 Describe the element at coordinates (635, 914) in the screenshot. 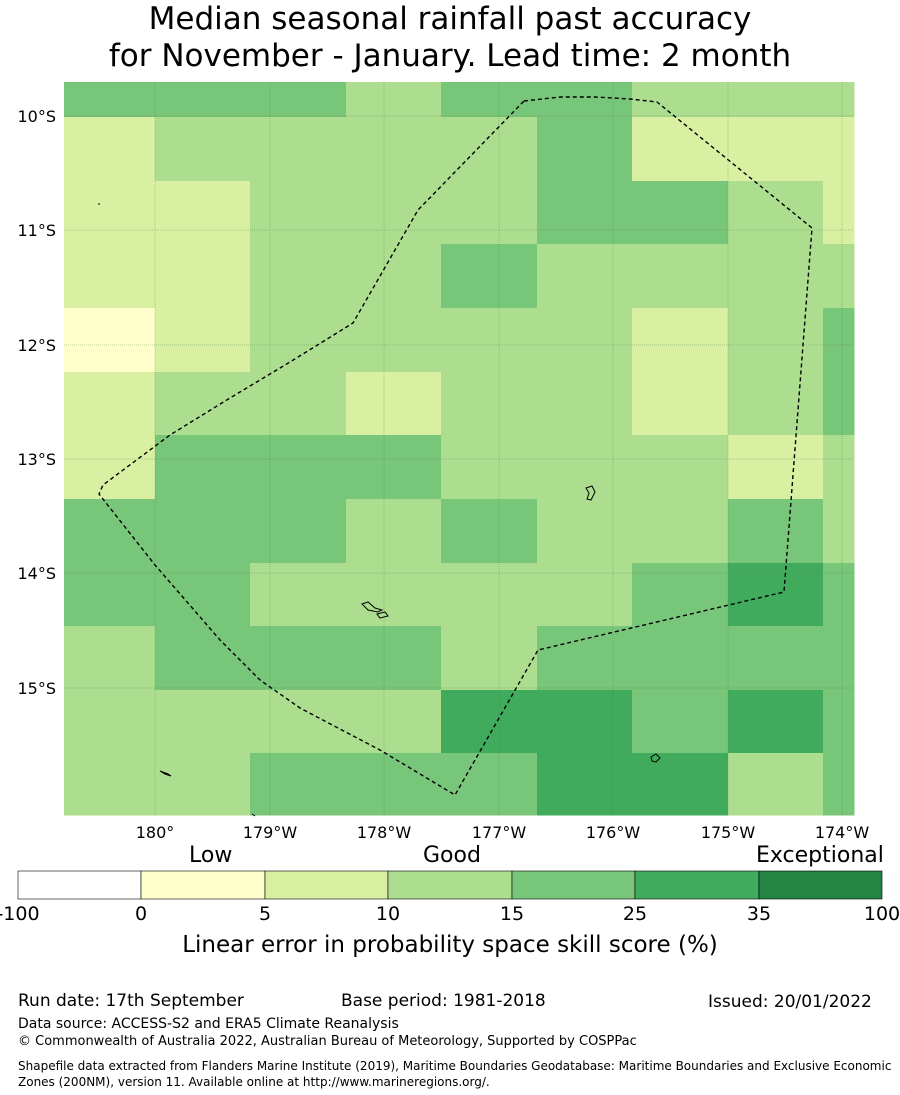

I see `colorbar-tick-label: 25` at that location.